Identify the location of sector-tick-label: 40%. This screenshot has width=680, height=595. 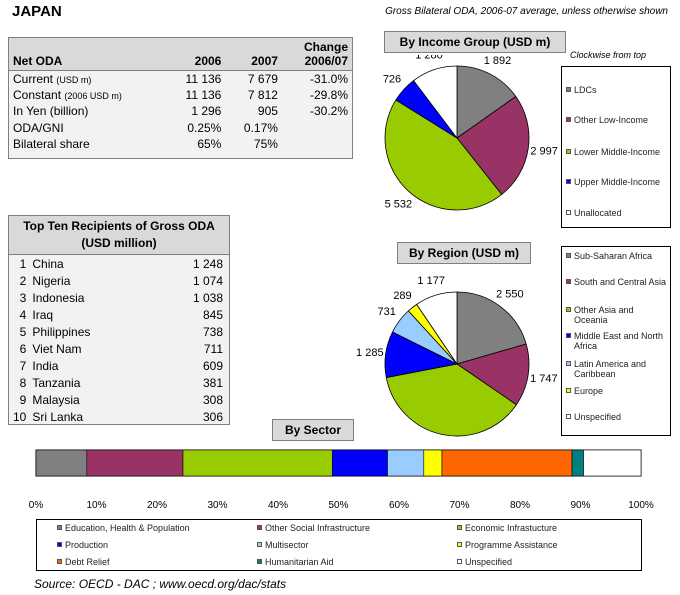
(278, 505).